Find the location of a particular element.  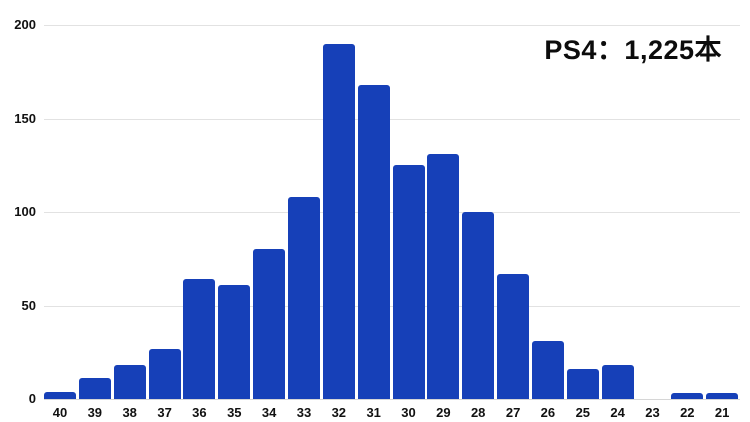

x-tick-label: 31 is located at coordinates (373, 412).